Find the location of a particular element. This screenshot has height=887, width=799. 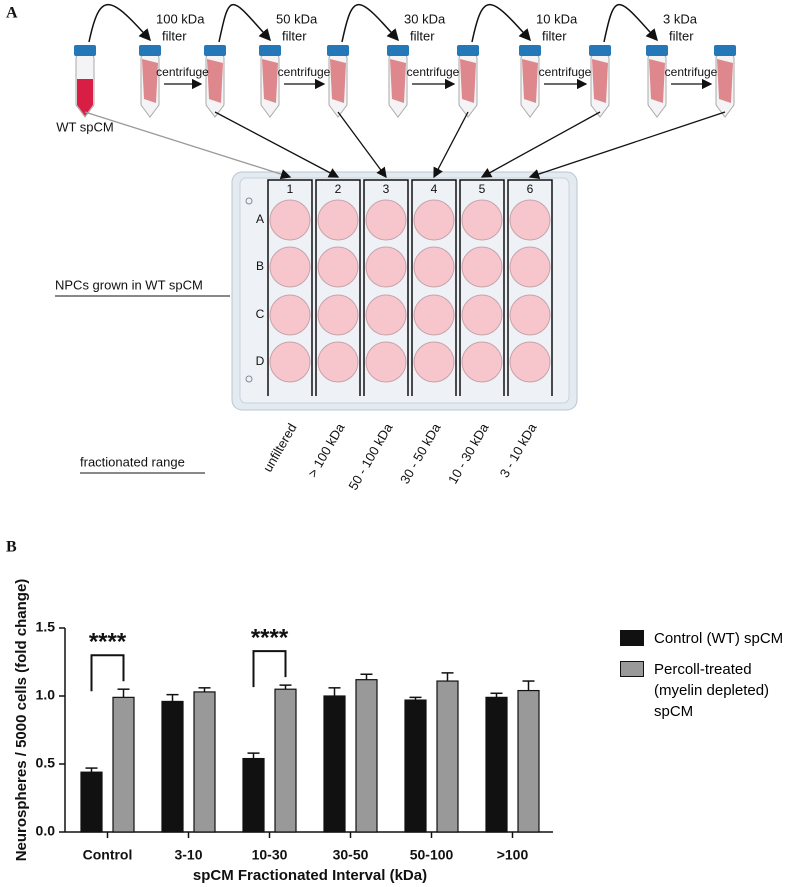

column-number: 2 is located at coordinates (338, 189).